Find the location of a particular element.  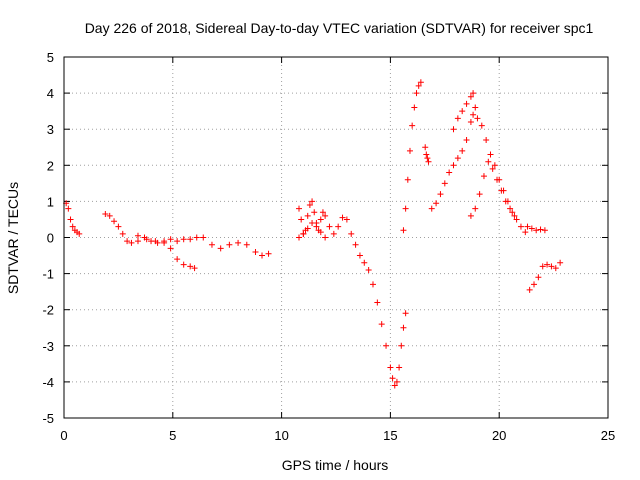

series-seg11 is located at coordinates (536, 228).